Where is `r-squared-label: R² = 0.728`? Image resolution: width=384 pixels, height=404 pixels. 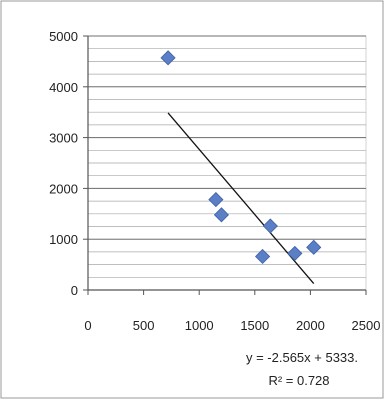
r-squared-label: R² = 0.728 is located at coordinates (298, 380).